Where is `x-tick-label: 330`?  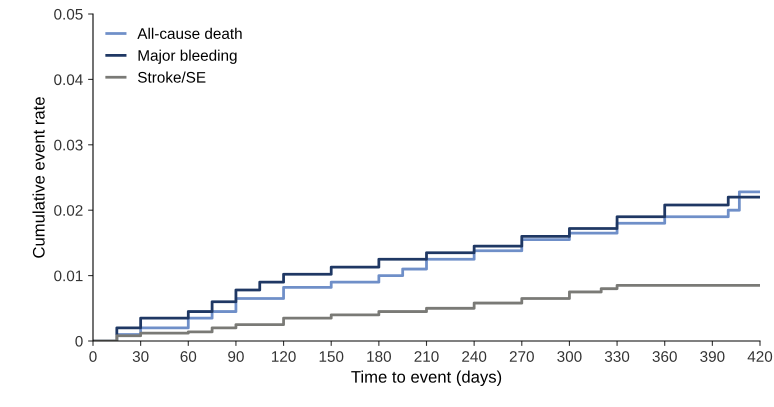 x-tick-label: 330 is located at coordinates (617, 356).